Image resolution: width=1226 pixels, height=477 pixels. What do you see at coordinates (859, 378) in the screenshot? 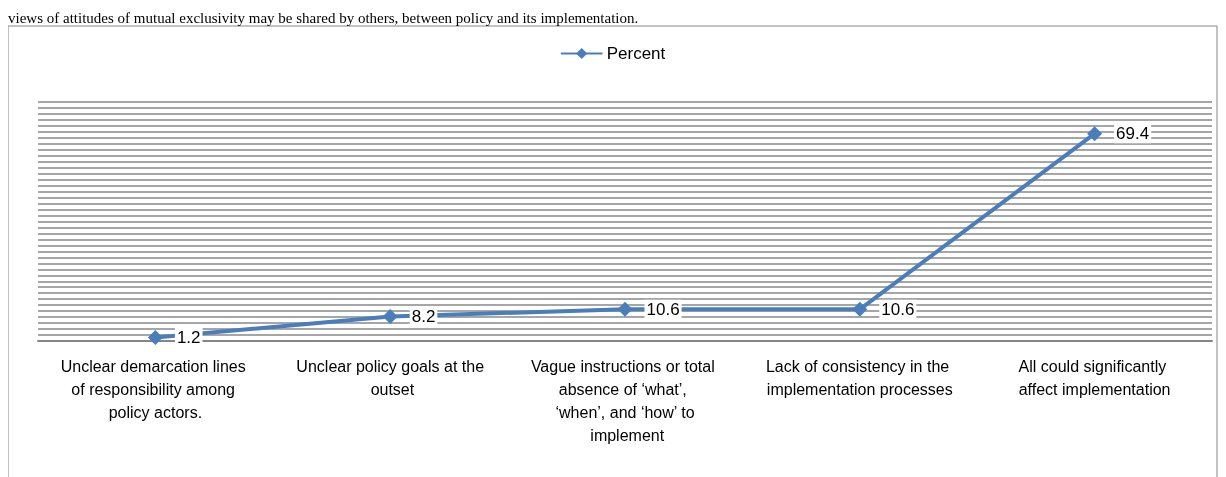
I see `x-tick-label: Lack of consistency in the implementation processes` at bounding box center [859, 378].